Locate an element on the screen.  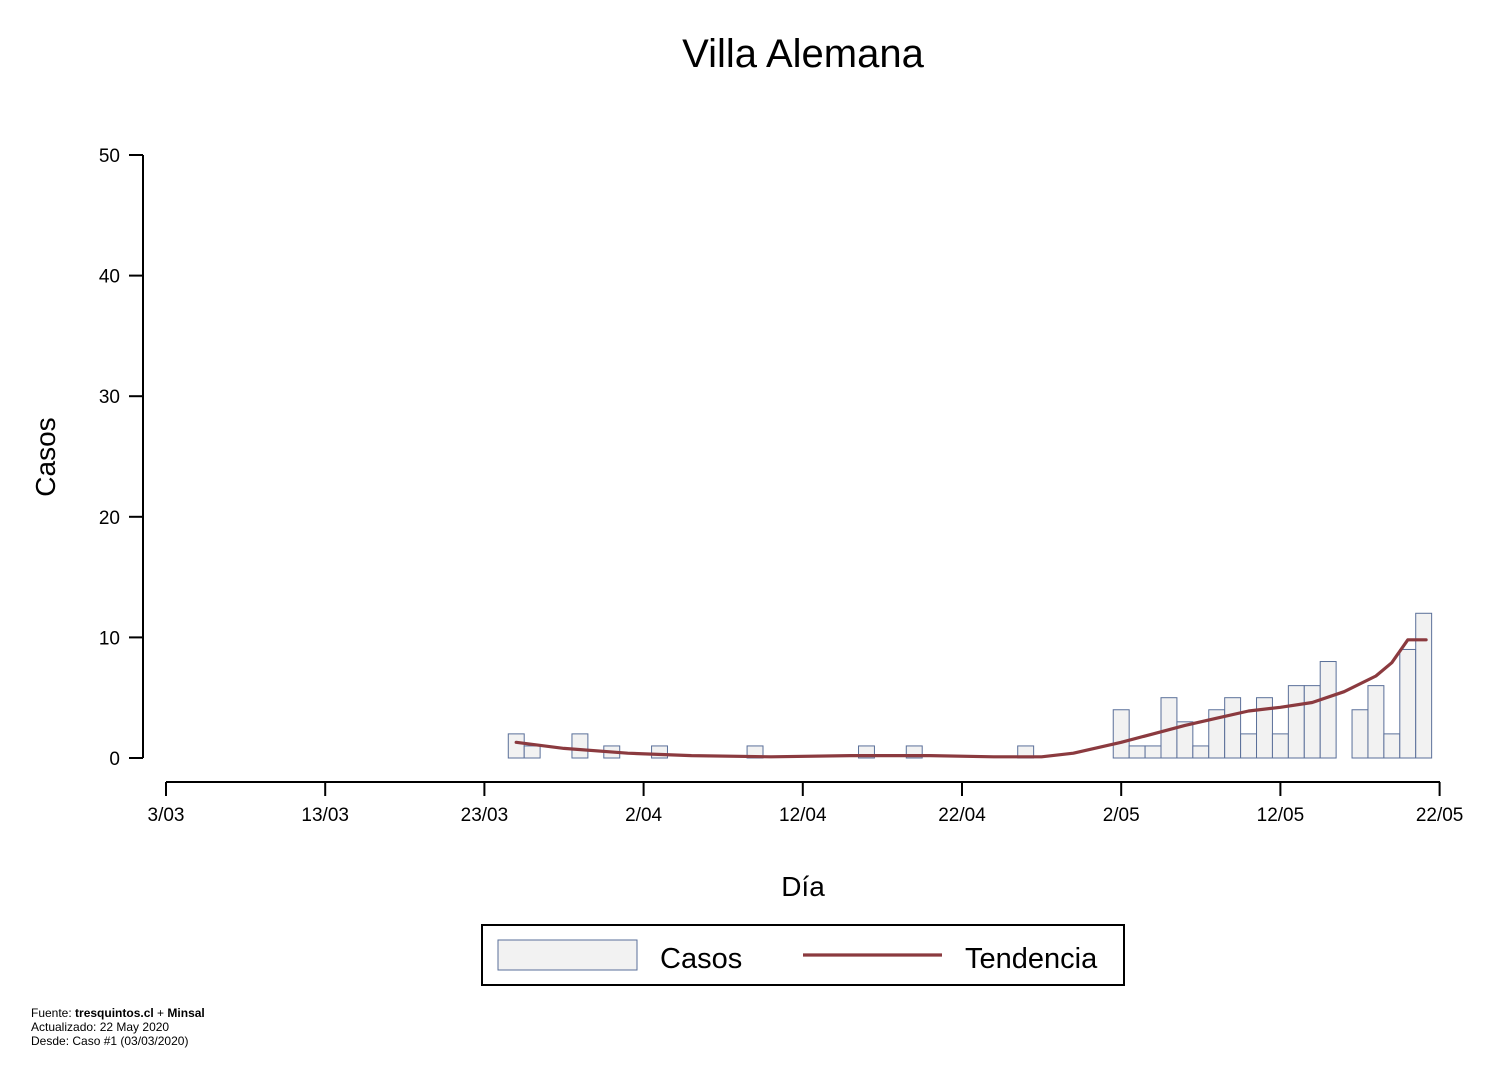
y-tick-label: 30 is located at coordinates (109, 397).